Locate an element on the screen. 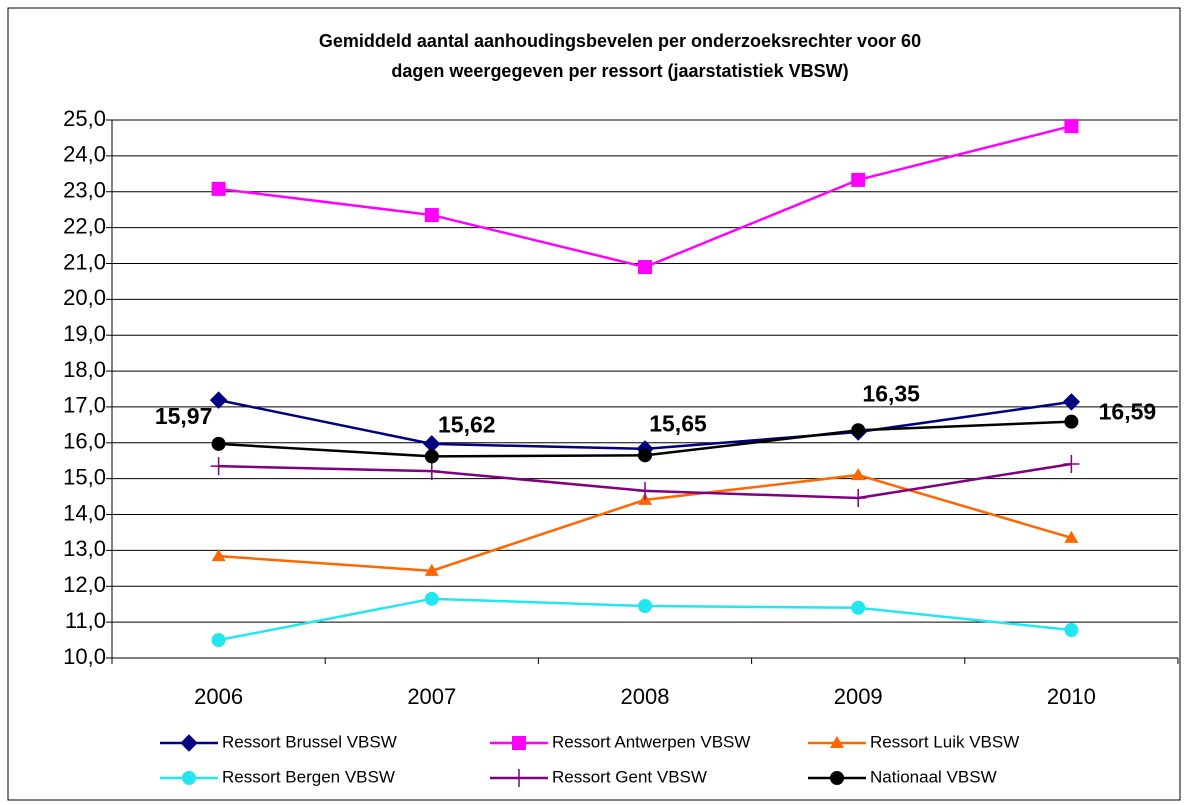  x-tick-label: 2008 is located at coordinates (645, 696).